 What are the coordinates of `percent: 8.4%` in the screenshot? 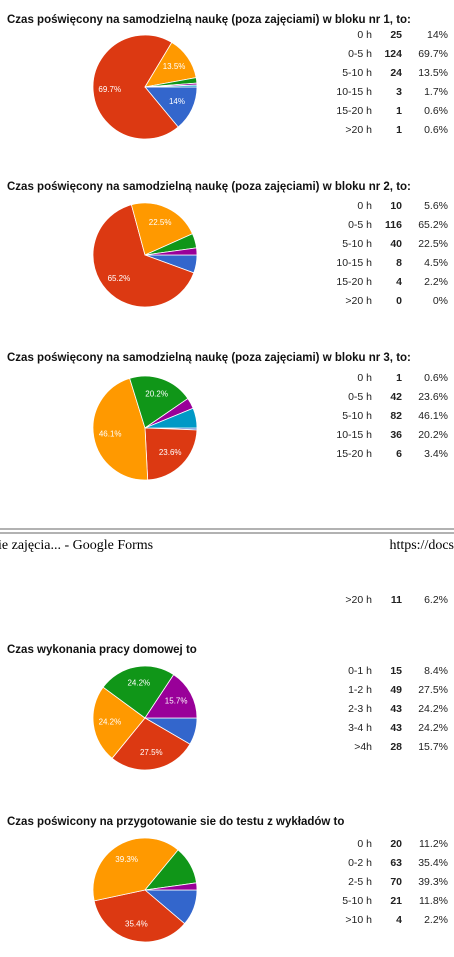 It's located at (436, 671).